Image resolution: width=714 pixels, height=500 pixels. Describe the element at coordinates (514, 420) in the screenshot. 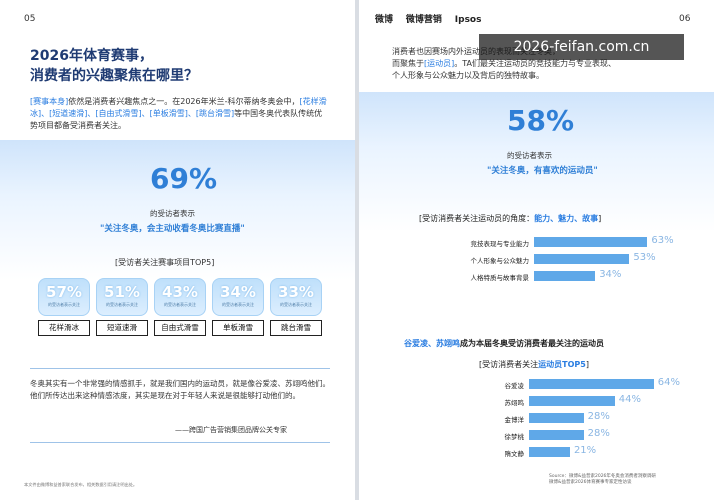

I see `athlete-name: 金博洋` at that location.